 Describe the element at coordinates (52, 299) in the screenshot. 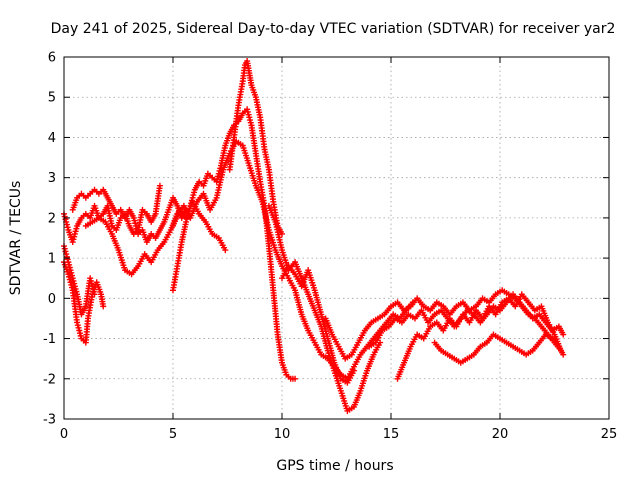

I see `y-tick-label: 0` at that location.